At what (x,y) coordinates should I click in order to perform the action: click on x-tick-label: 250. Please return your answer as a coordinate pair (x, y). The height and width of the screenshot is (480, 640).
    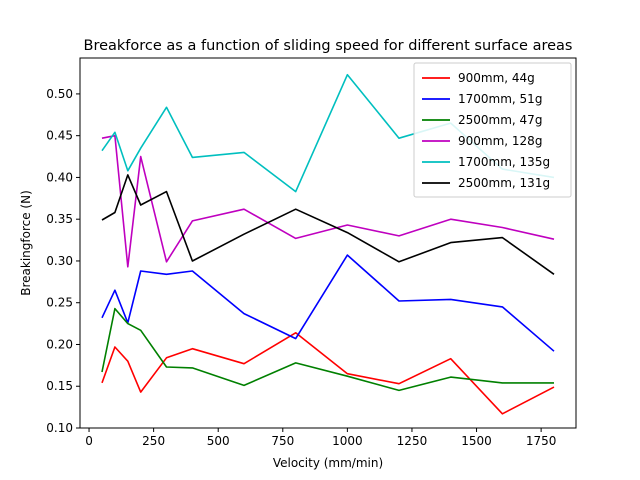
    Looking at the image, I should click on (153, 441).